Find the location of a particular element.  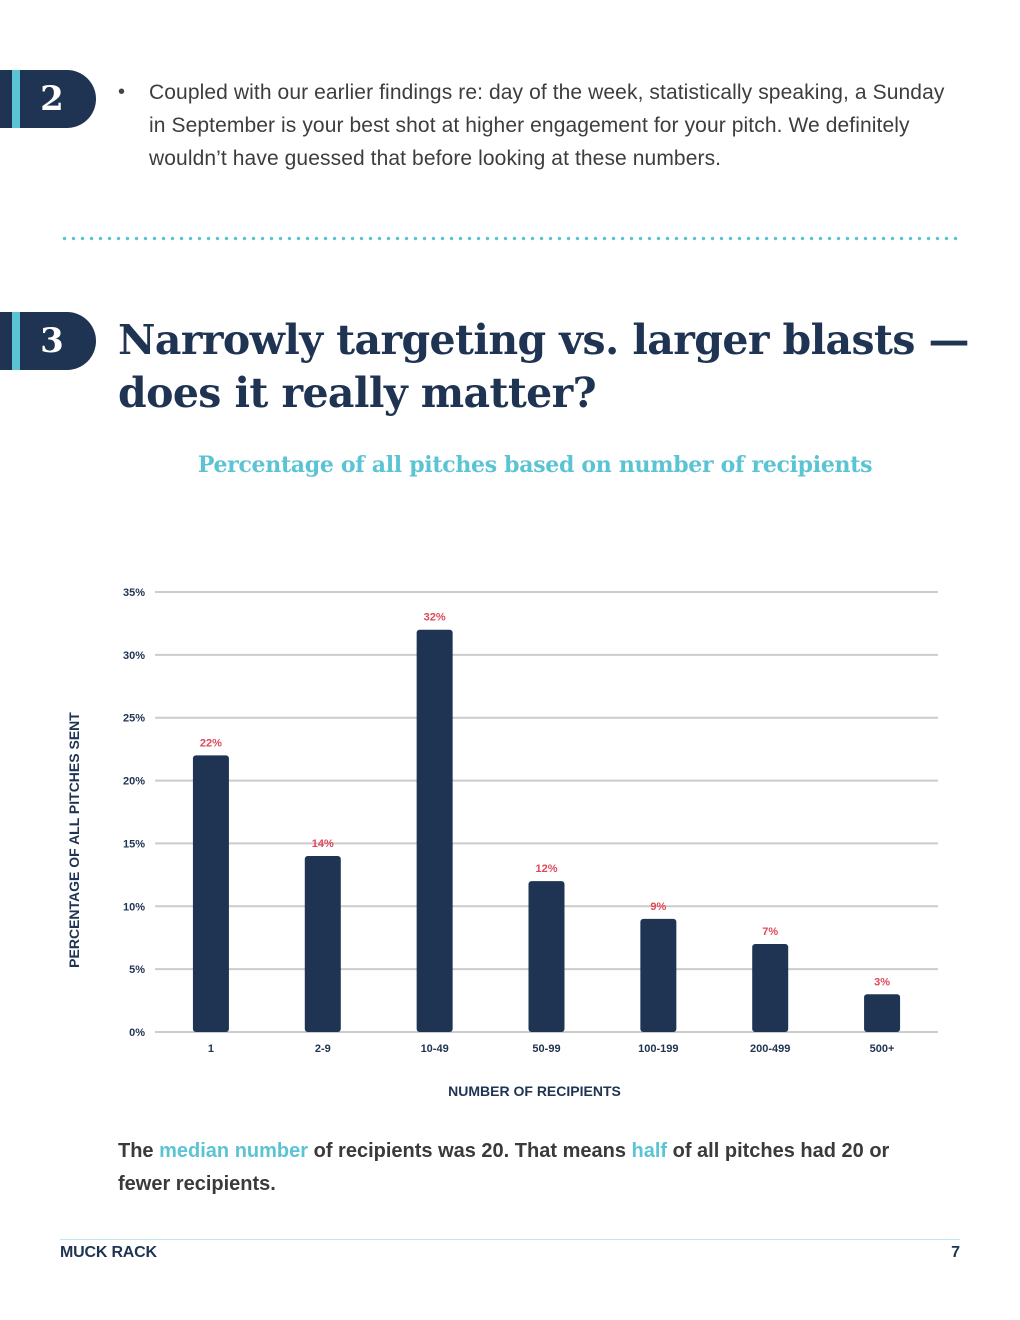

caption-highlight: half is located at coordinates (649, 1151).